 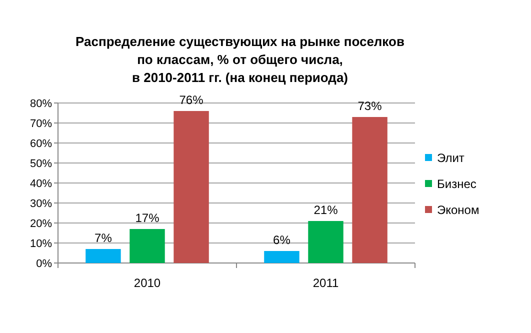 What do you see at coordinates (191, 100) in the screenshot?
I see `data-label: 76%` at bounding box center [191, 100].